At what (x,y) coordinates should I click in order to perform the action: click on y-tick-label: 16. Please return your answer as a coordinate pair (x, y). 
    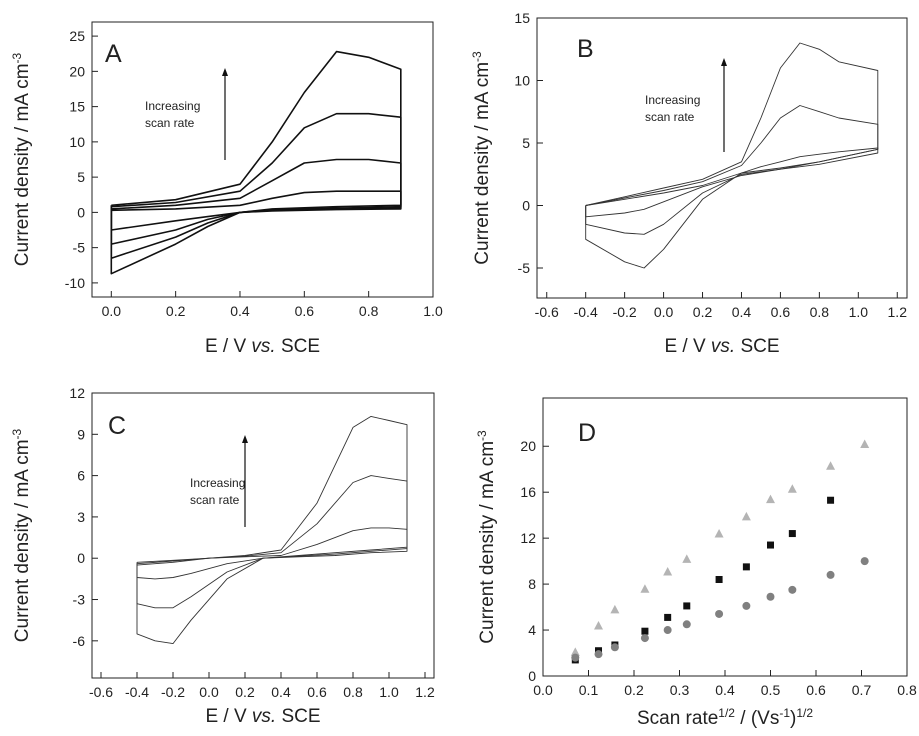
    Looking at the image, I should click on (528, 492).